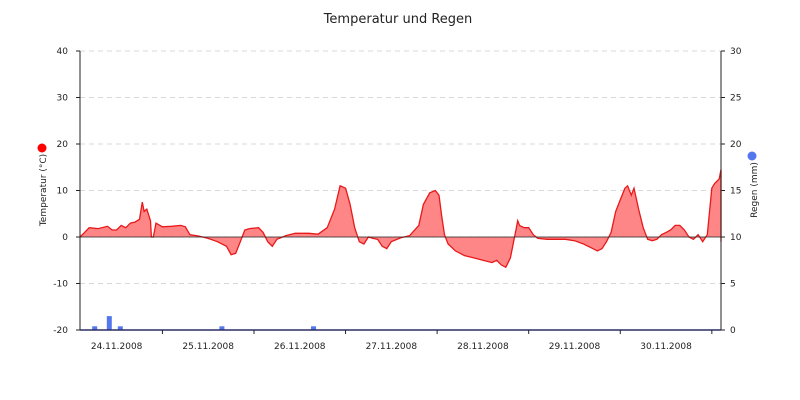 The image size is (800, 400). I want to click on left-axis-title: Temperatur (°C), so click(44, 190).